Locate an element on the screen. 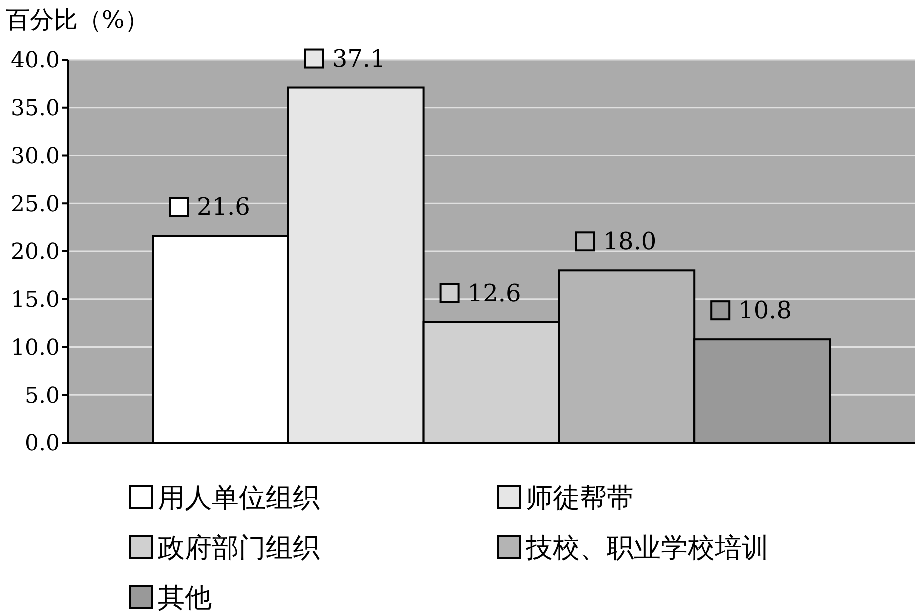  y-tick-label: 10.0 is located at coordinates (35, 348).